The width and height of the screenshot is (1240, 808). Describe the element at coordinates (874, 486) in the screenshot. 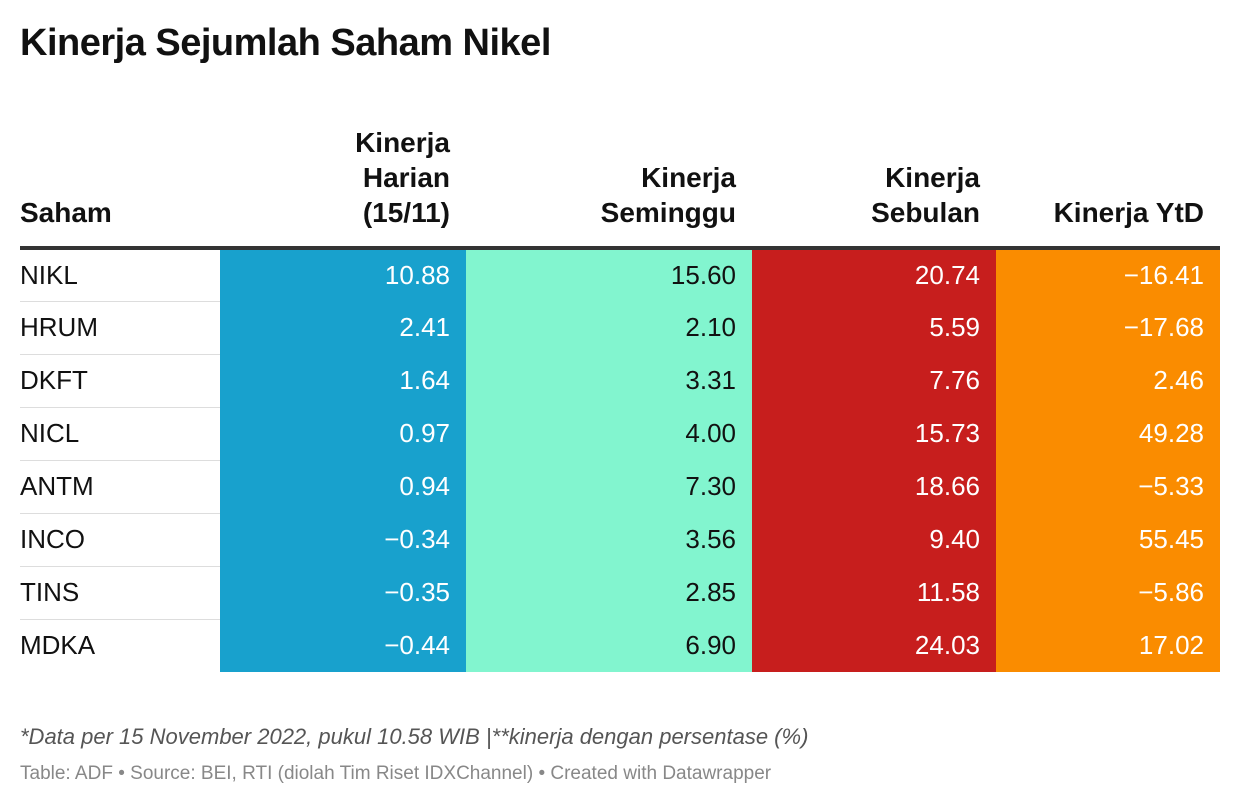

I see `value-cell-sebulan: 18.66` at that location.